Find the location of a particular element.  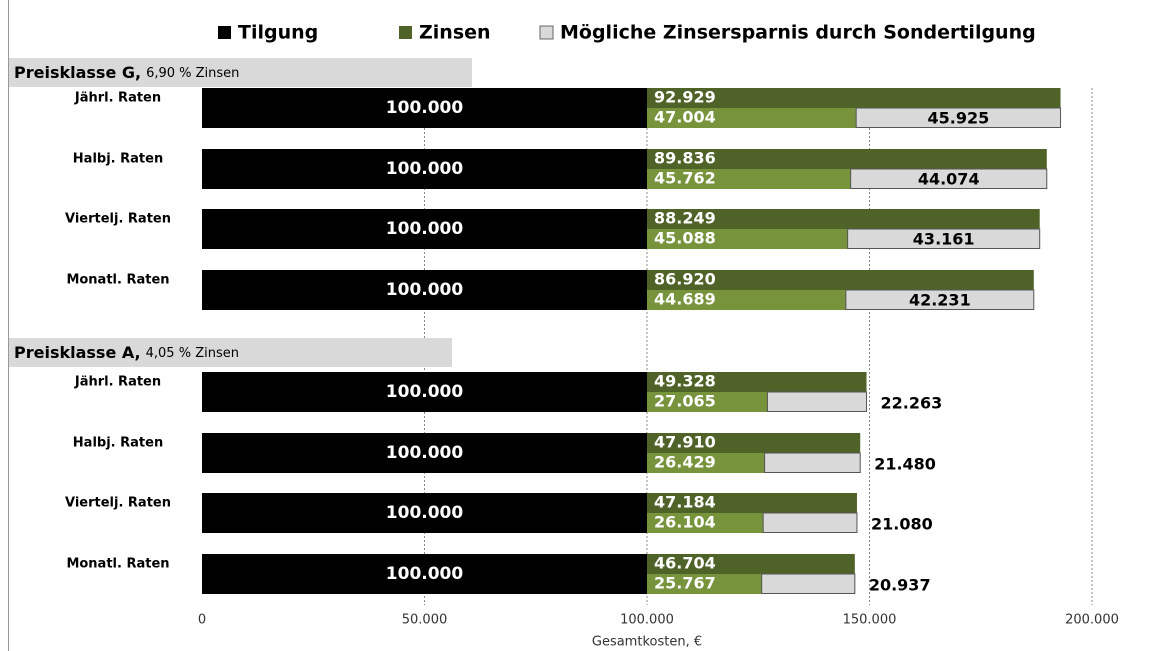

x-tick-label: 150.000 is located at coordinates (870, 620).